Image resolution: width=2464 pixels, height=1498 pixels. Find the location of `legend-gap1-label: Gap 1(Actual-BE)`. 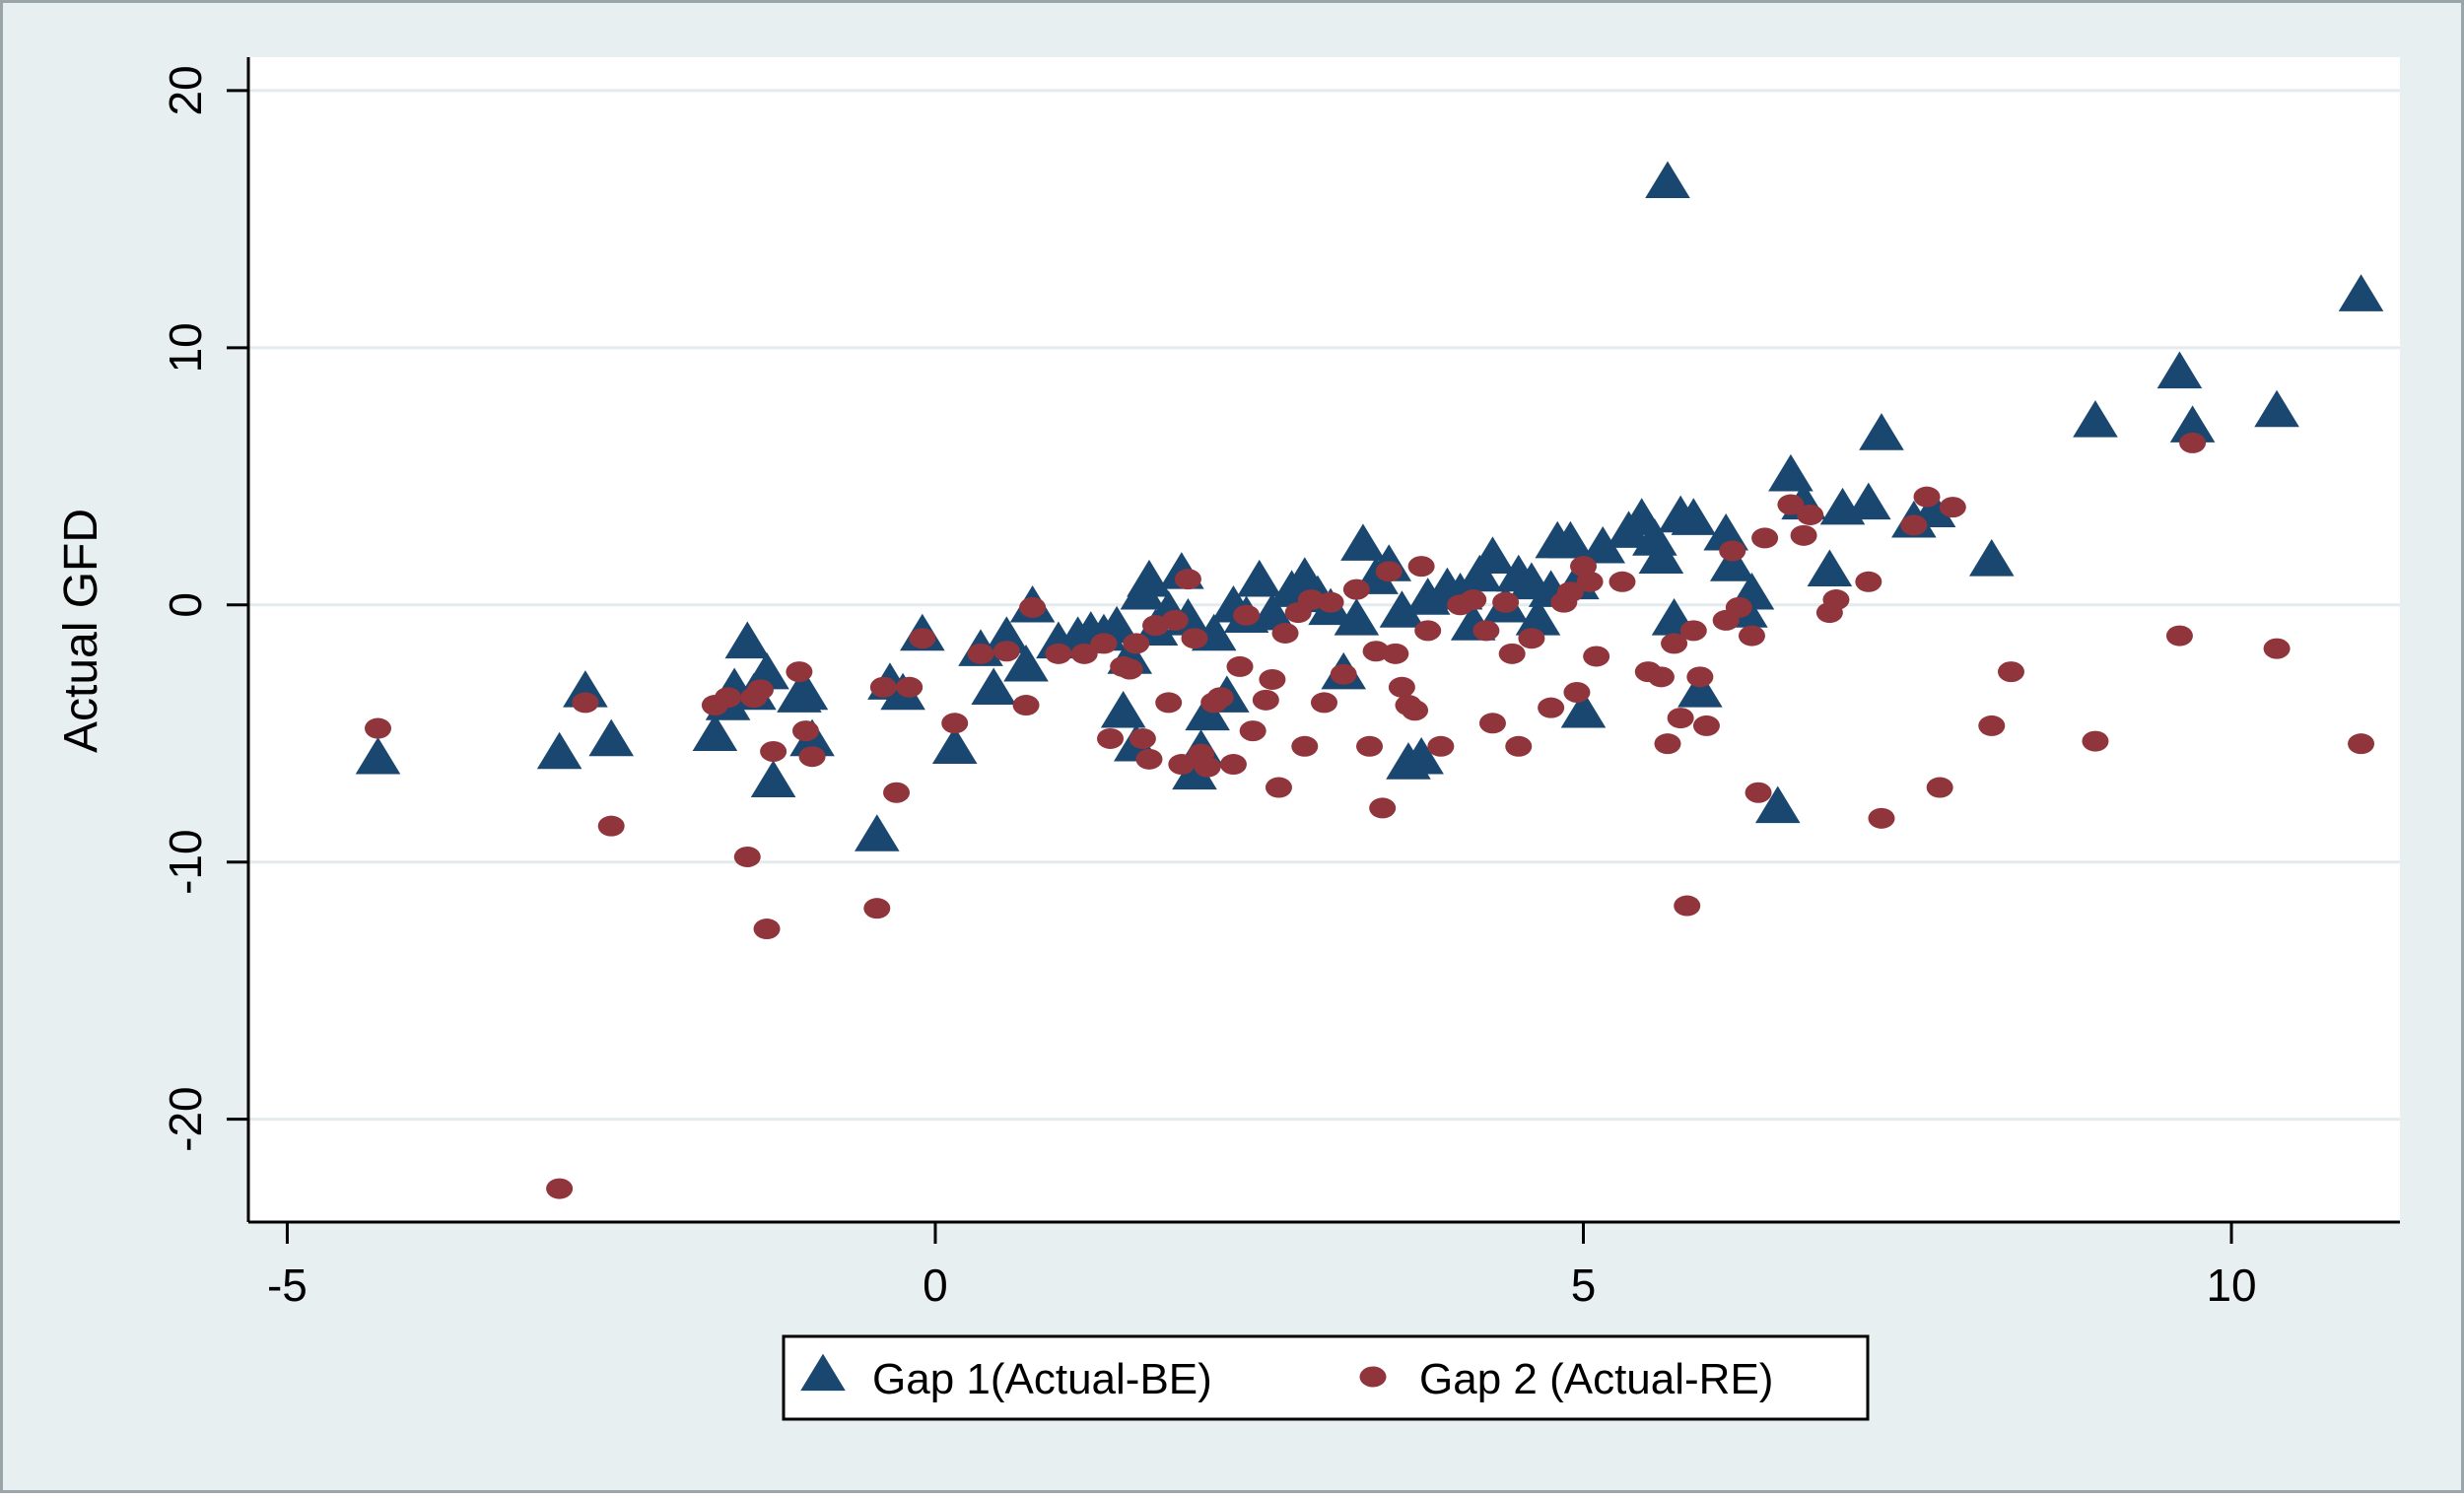

legend-gap1-label: Gap 1(Actual-BE) is located at coordinates (1042, 1379).